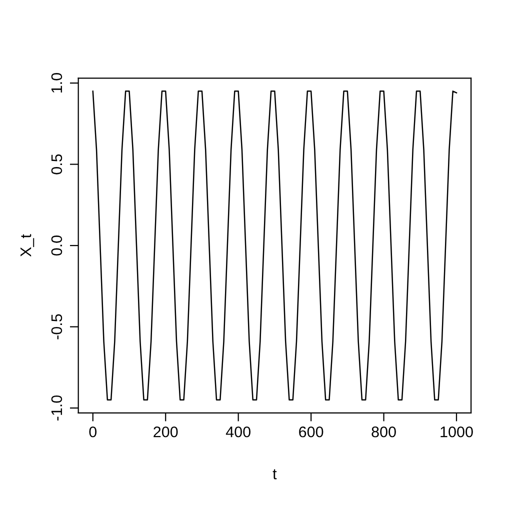  Describe the element at coordinates (27, 245) in the screenshot. I see `y-axis-title: X_t` at that location.